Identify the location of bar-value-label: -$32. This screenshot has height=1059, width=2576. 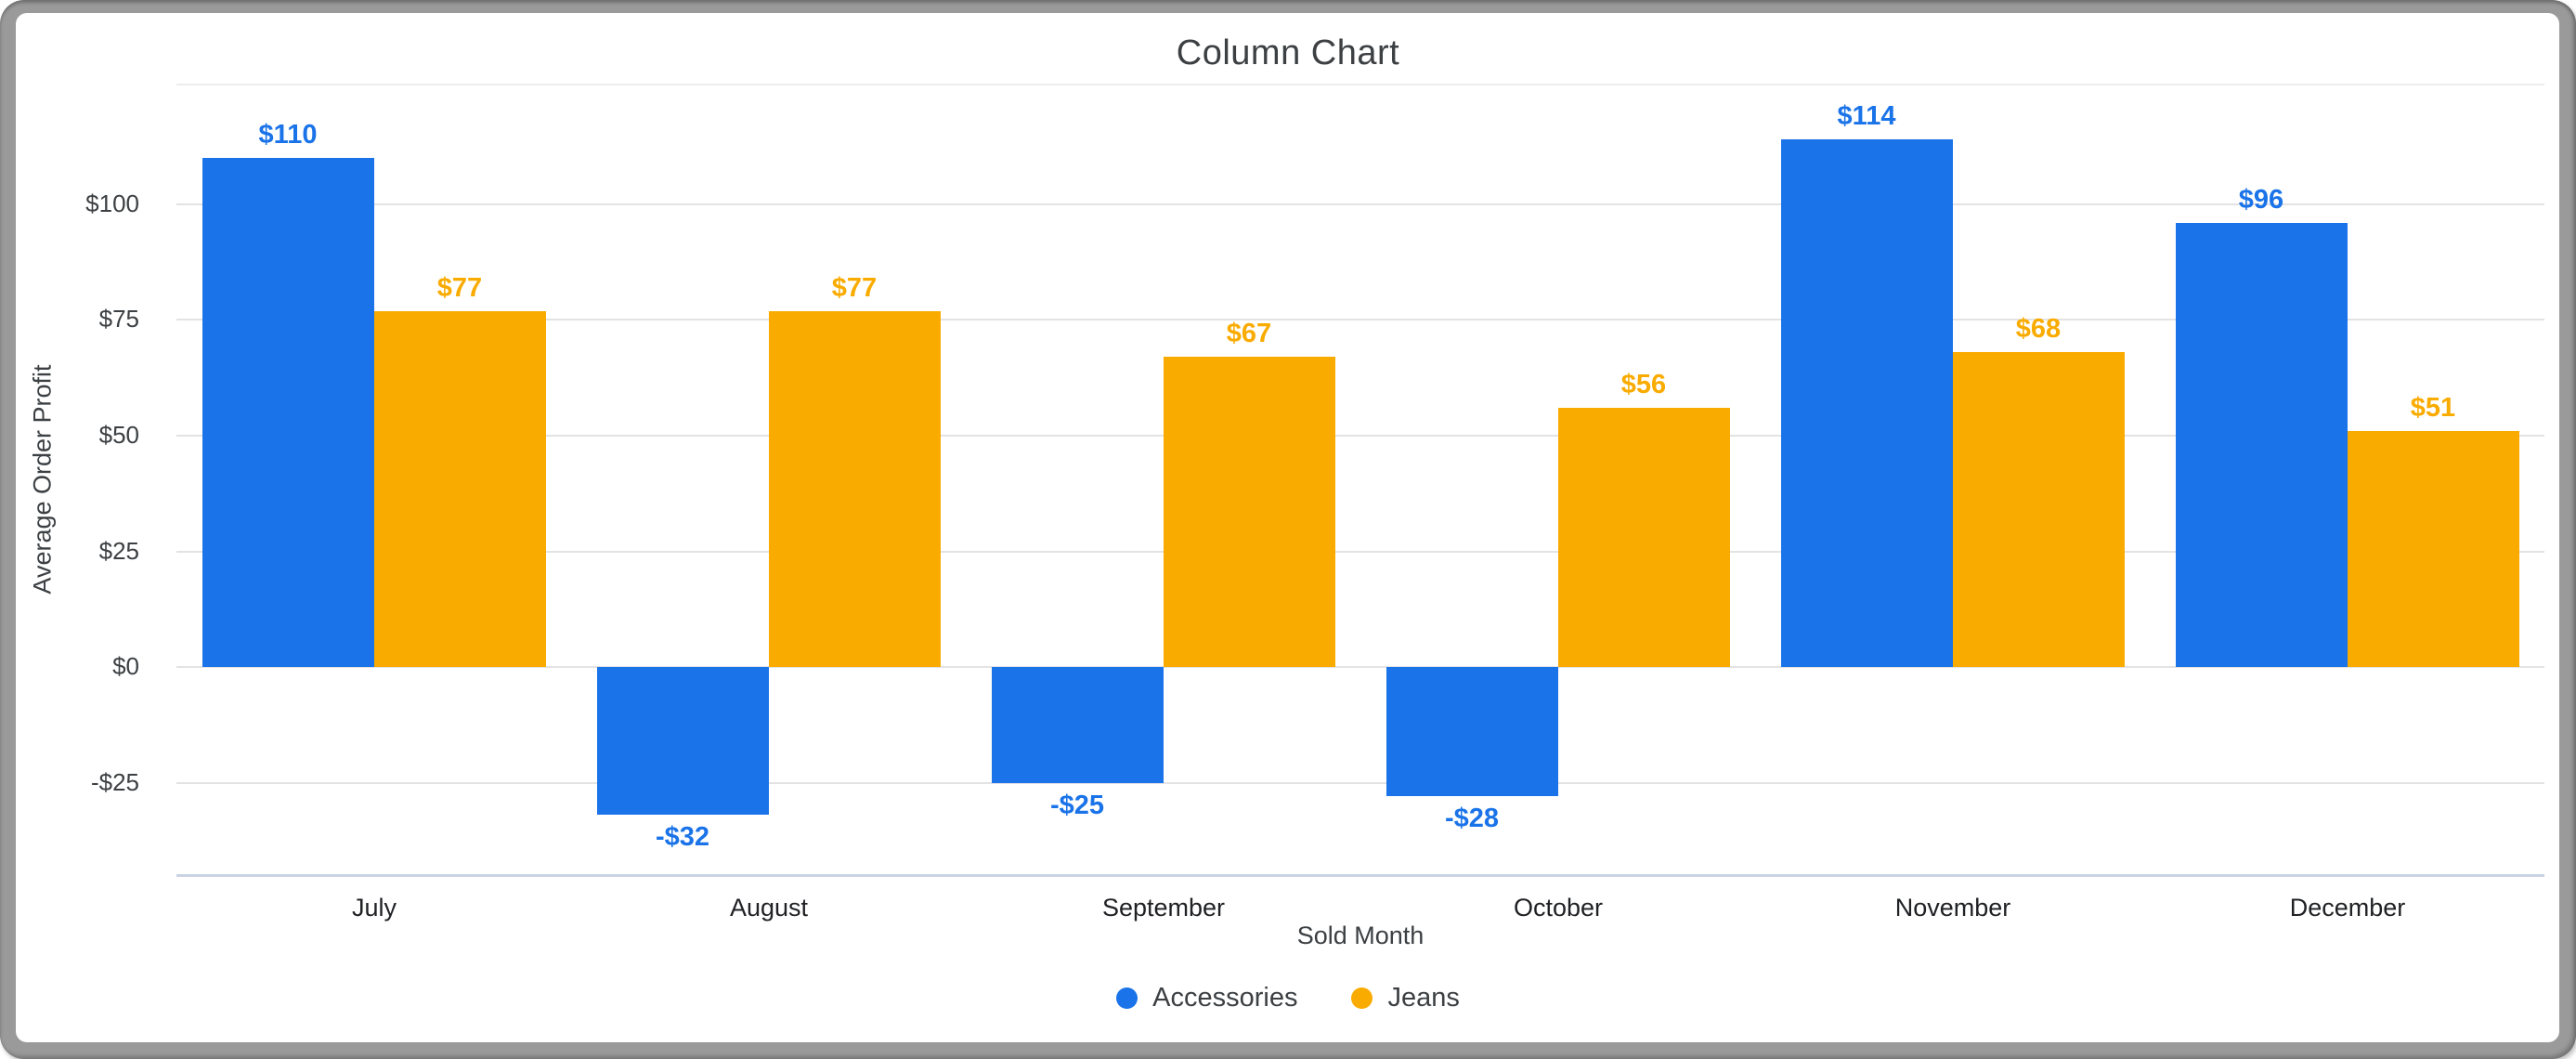
(682, 837).